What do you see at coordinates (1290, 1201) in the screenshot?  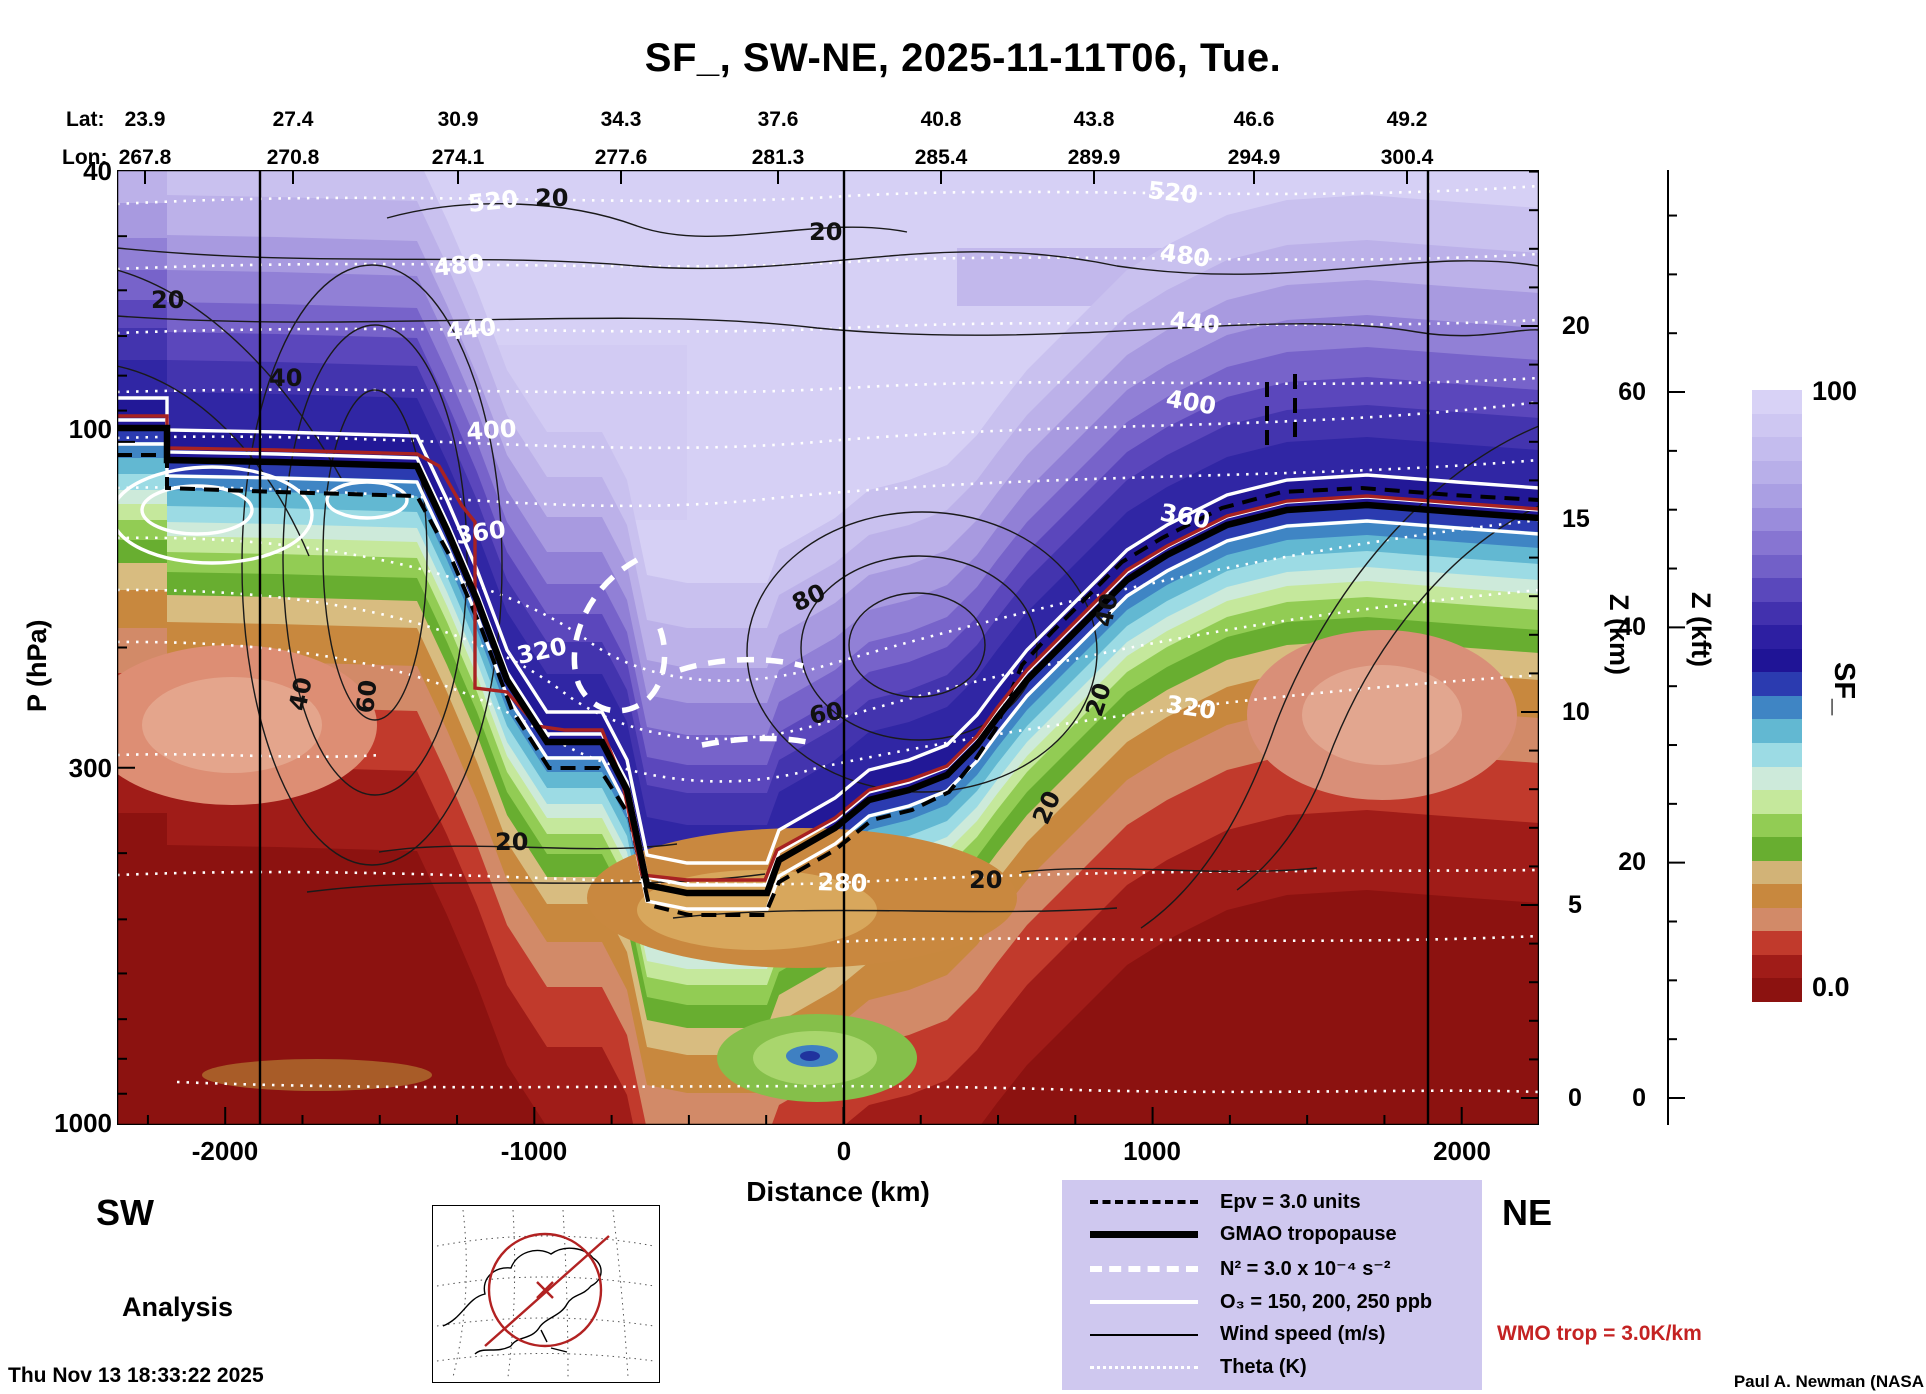 I see `legend-label: Epv = 3.0 units` at bounding box center [1290, 1201].